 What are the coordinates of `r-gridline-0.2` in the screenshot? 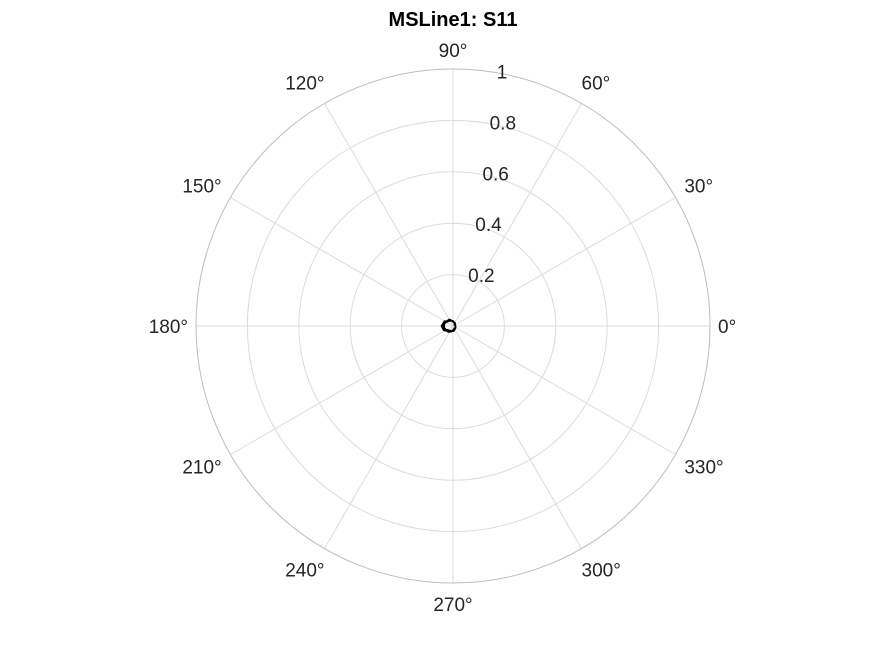 It's located at (453, 326).